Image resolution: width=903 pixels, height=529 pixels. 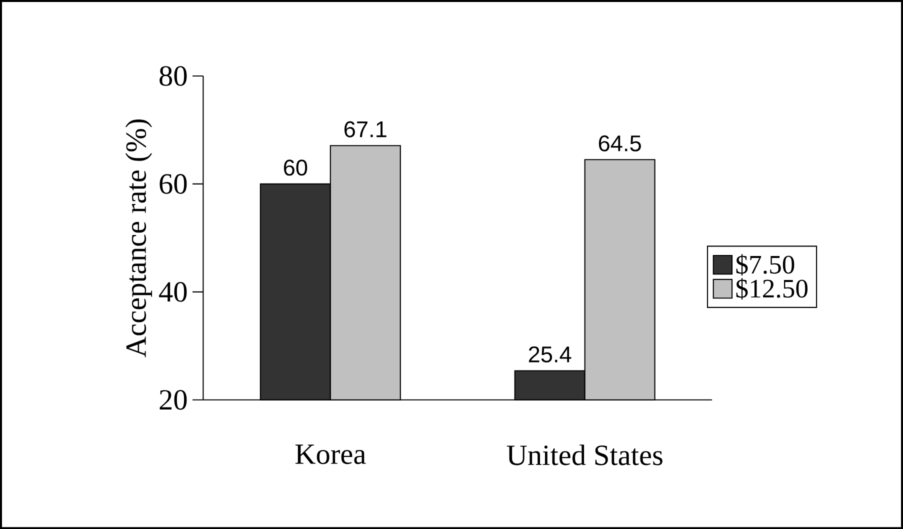 I want to click on y-tick-label: 80, so click(x=173, y=76).